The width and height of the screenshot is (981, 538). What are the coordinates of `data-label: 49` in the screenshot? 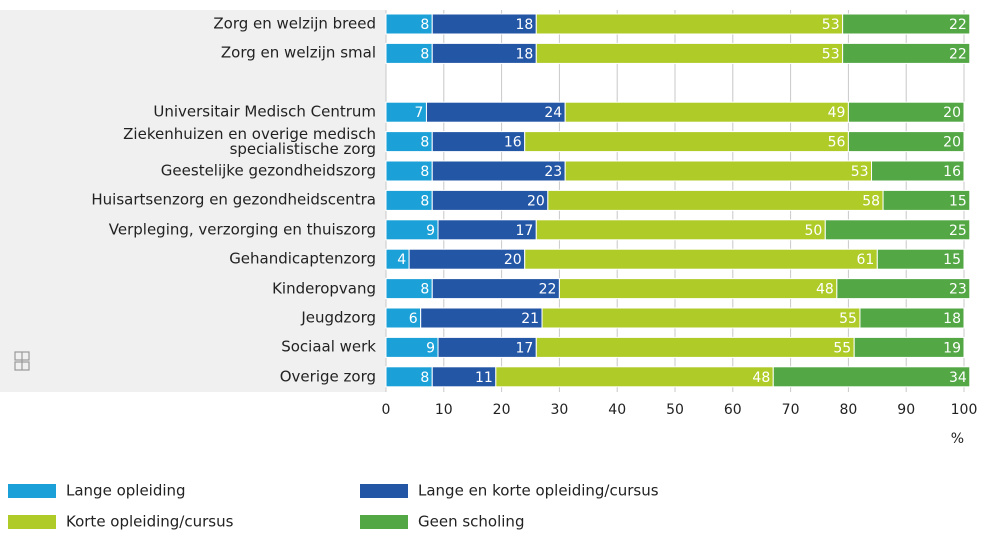 It's located at (837, 113).